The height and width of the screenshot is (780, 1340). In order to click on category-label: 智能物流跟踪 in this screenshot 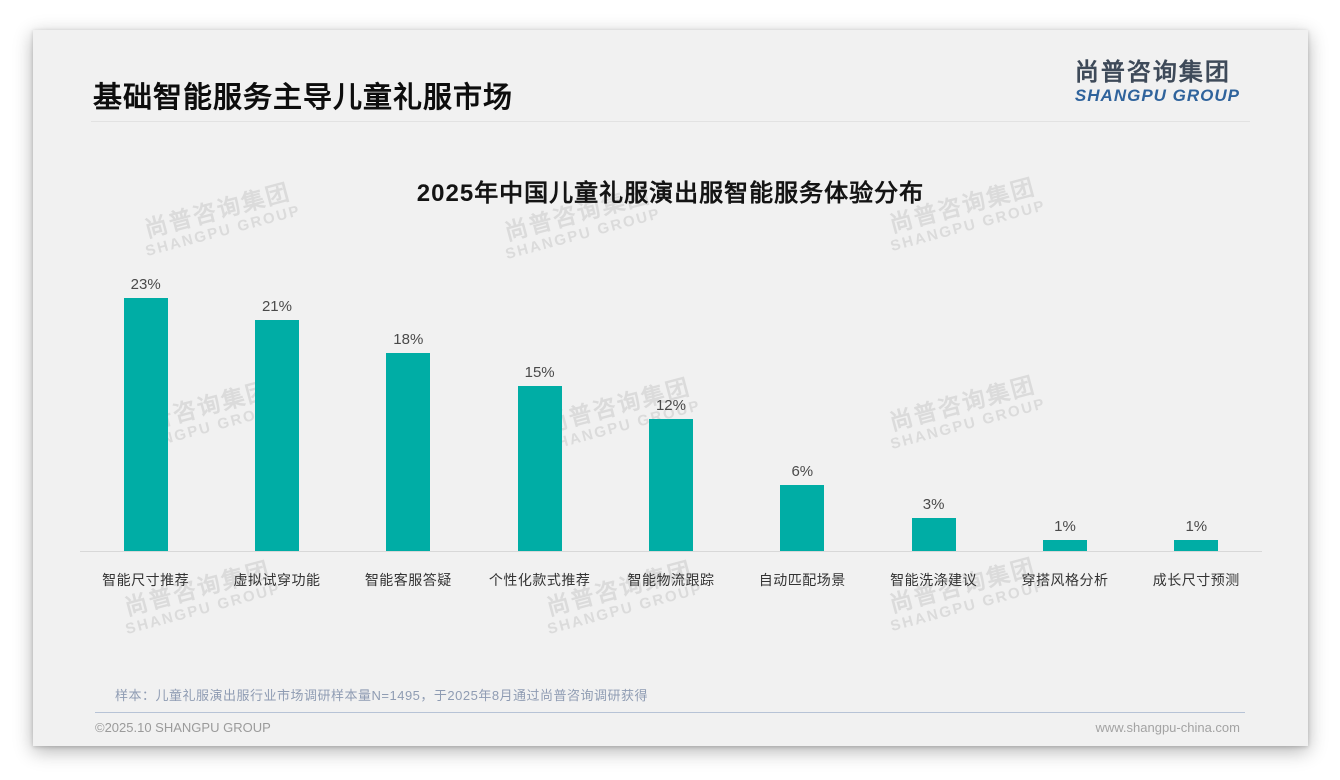, I will do `click(671, 580)`.